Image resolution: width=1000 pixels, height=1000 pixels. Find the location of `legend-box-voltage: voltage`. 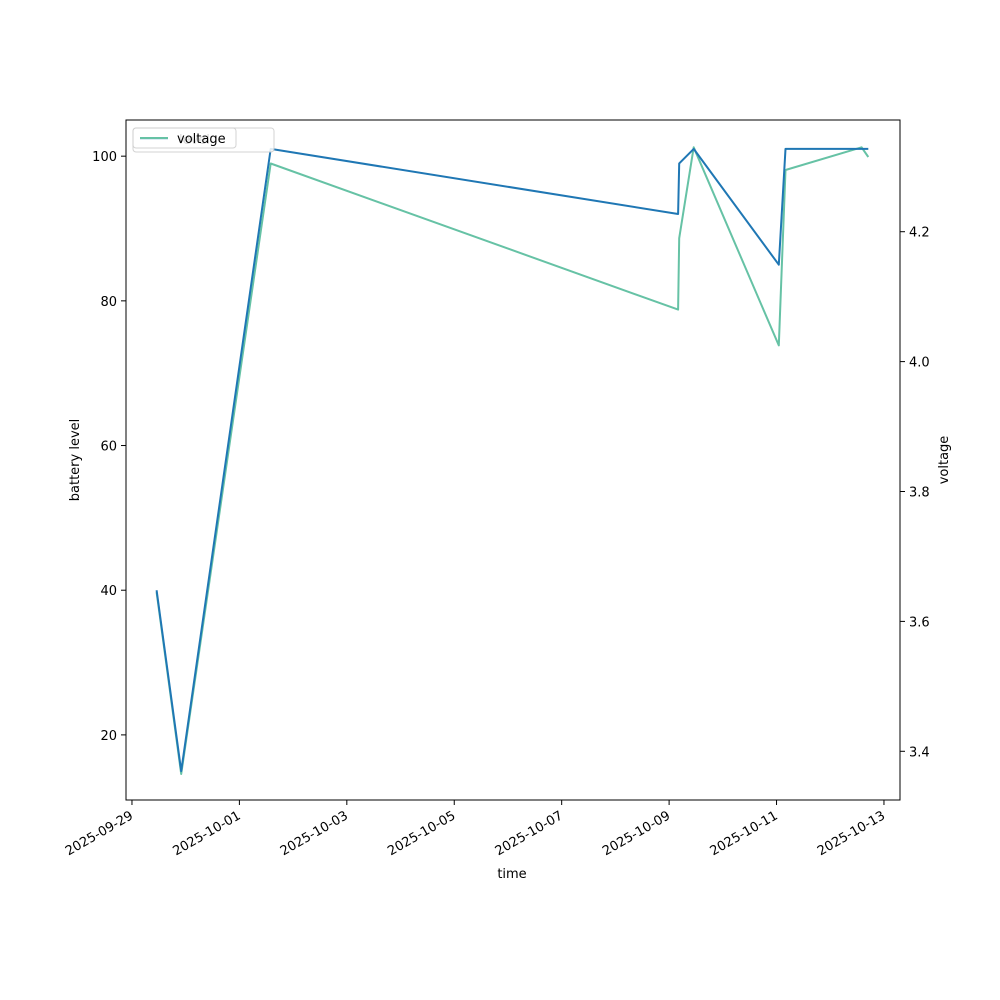

legend-box-voltage: voltage is located at coordinates (184, 138).